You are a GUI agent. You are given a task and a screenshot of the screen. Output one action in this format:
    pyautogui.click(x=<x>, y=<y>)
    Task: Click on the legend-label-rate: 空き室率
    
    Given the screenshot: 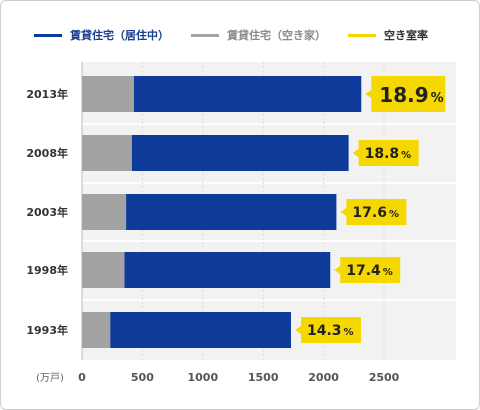 What is the action you would take?
    pyautogui.click(x=406, y=35)
    